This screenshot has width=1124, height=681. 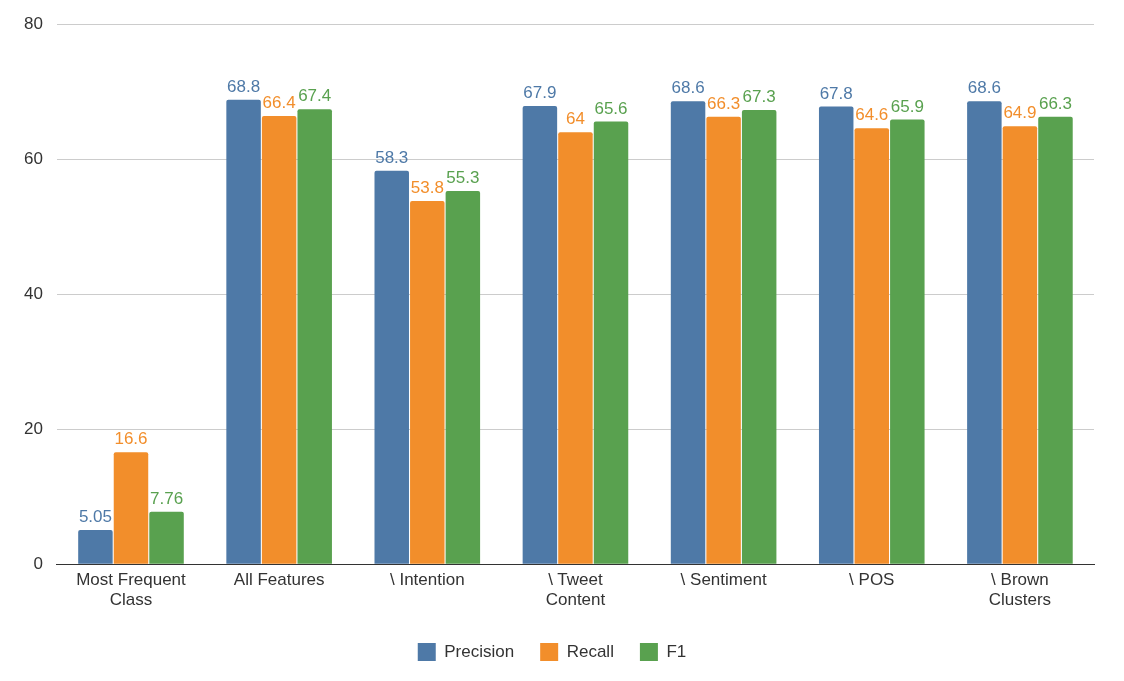 I want to click on data-label: 67.4, so click(x=315, y=96).